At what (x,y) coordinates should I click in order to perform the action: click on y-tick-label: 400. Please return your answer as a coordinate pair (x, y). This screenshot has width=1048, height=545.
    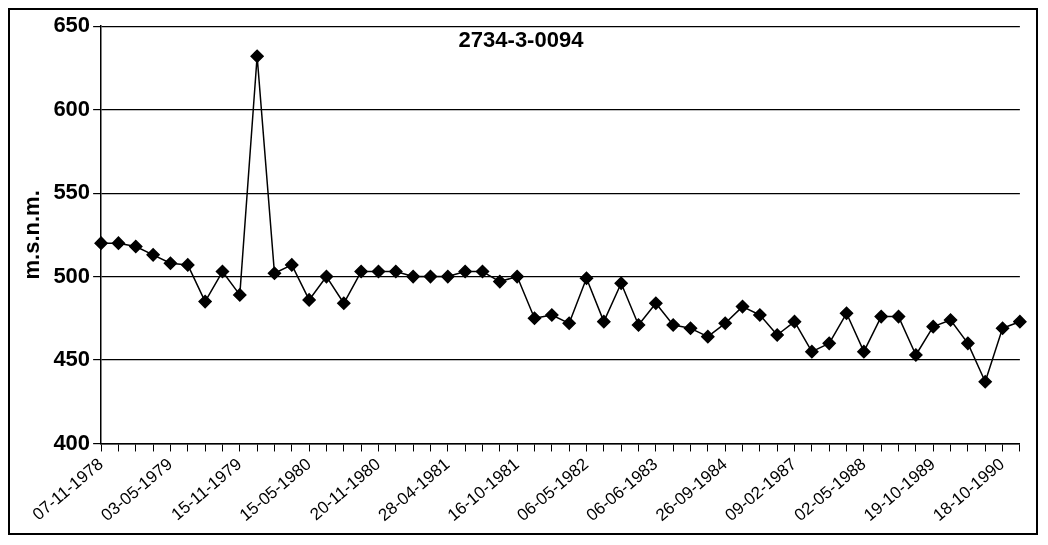
    Looking at the image, I should click on (72, 442).